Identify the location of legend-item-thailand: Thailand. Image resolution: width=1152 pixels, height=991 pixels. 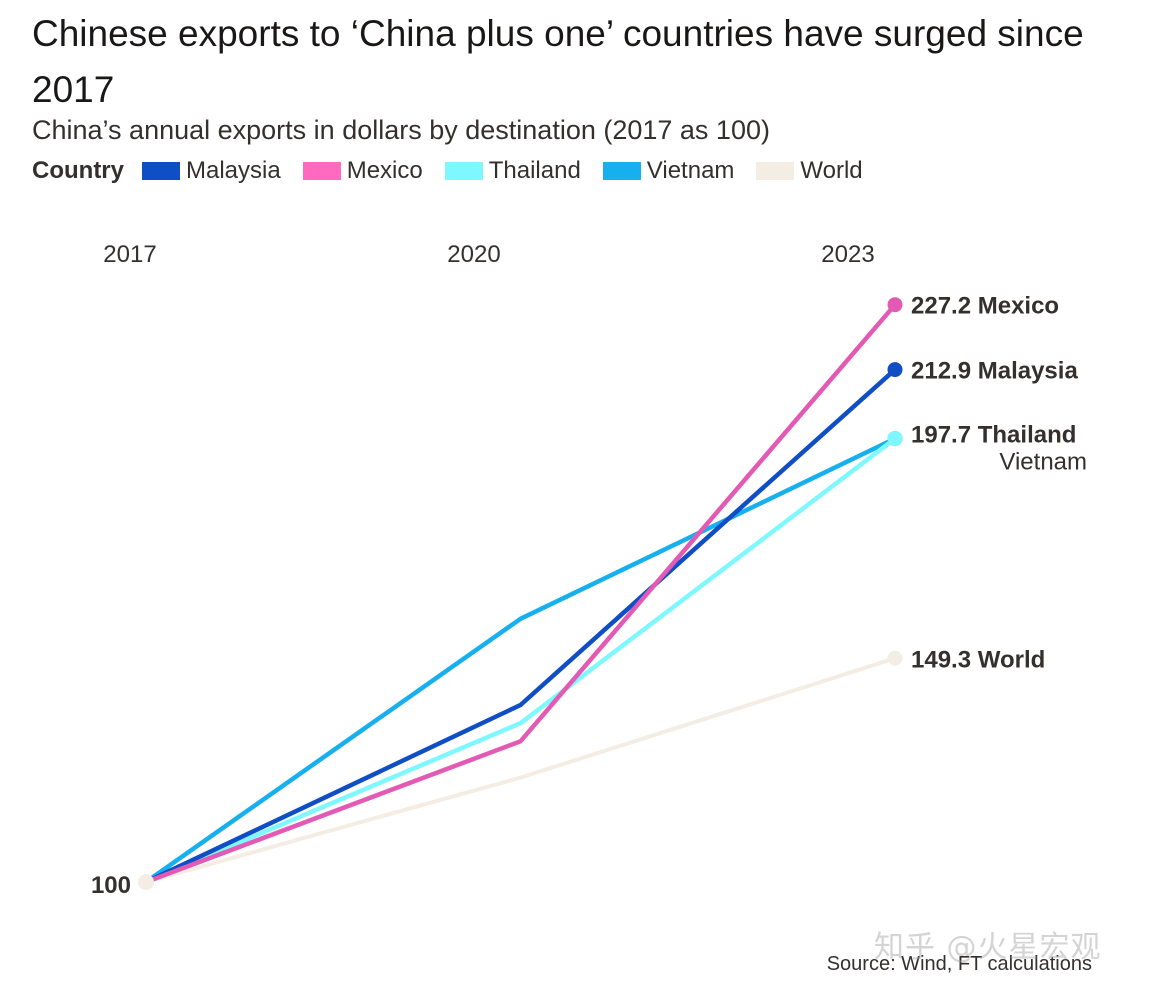
(512, 171).